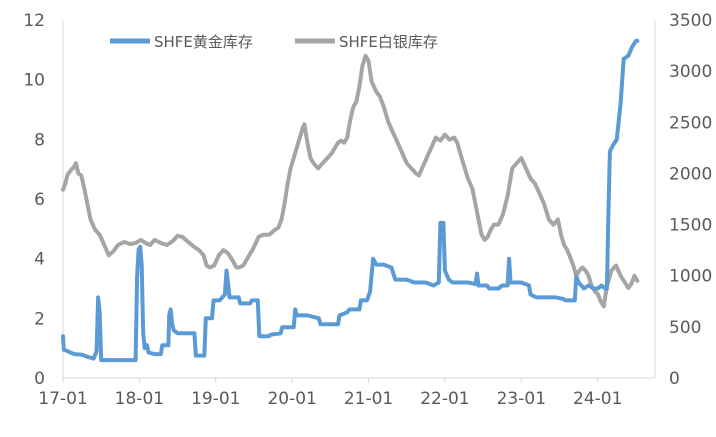  Describe the element at coordinates (291, 399) in the screenshot. I see `x-tick-label: 20-01` at that location.